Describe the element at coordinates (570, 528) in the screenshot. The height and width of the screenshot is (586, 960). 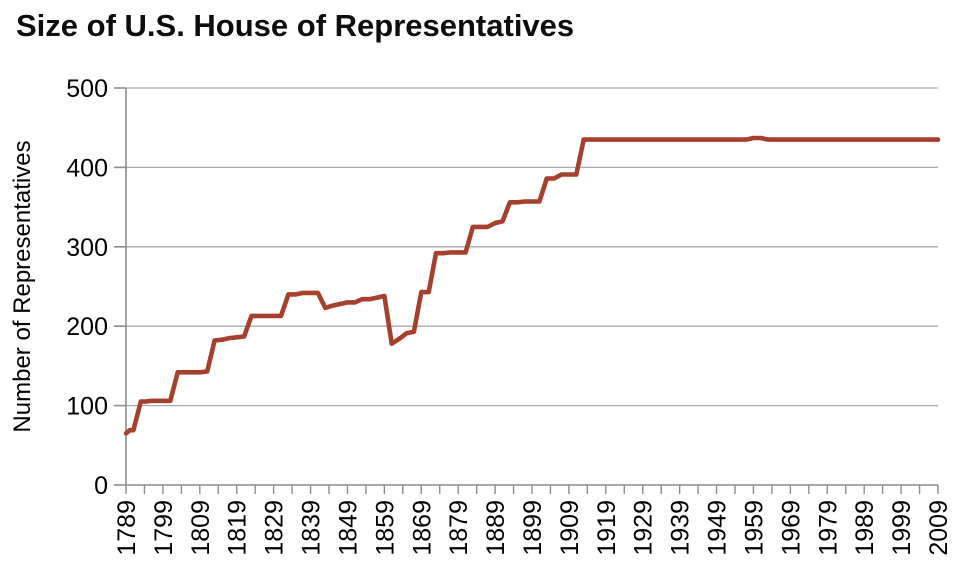
I see `x-tick-label: 1909` at that location.